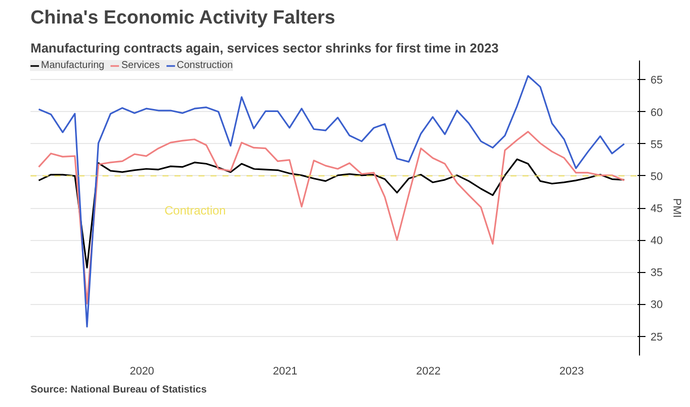  I want to click on y-tick-label: 40, so click(656, 241).